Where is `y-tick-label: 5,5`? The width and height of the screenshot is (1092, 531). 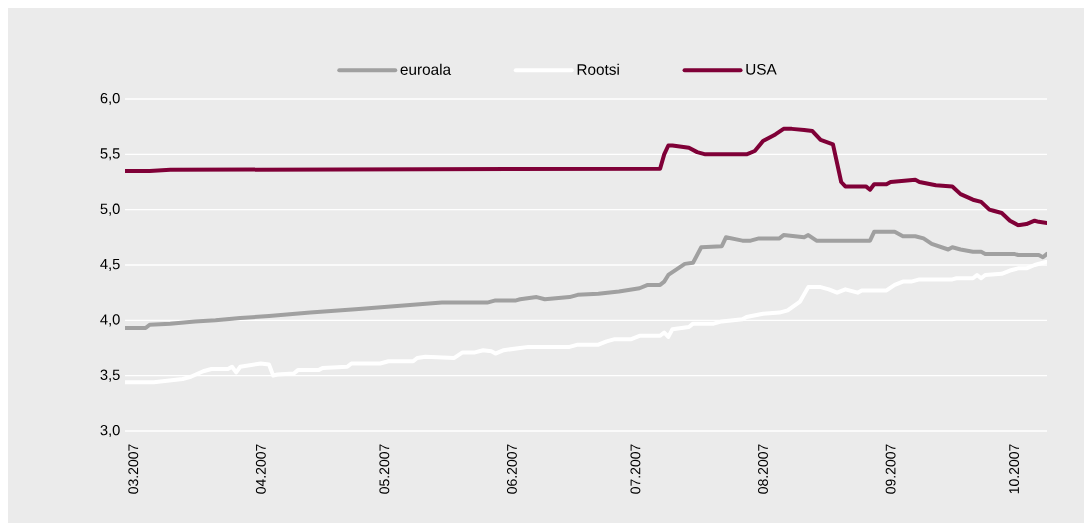 y-tick-label: 5,5 is located at coordinates (110, 154).